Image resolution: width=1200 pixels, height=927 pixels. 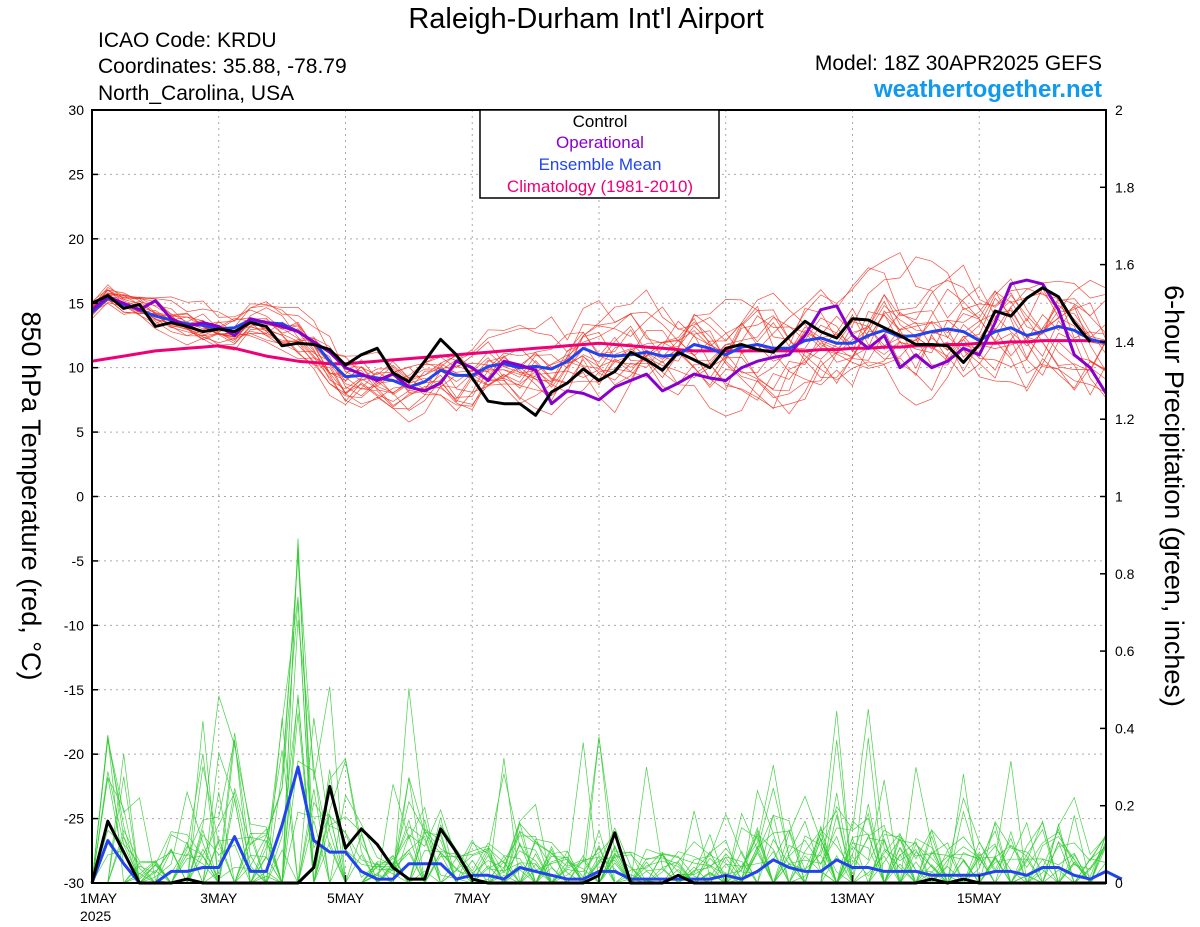 I want to click on temp-control-line, so click(x=591, y=351).